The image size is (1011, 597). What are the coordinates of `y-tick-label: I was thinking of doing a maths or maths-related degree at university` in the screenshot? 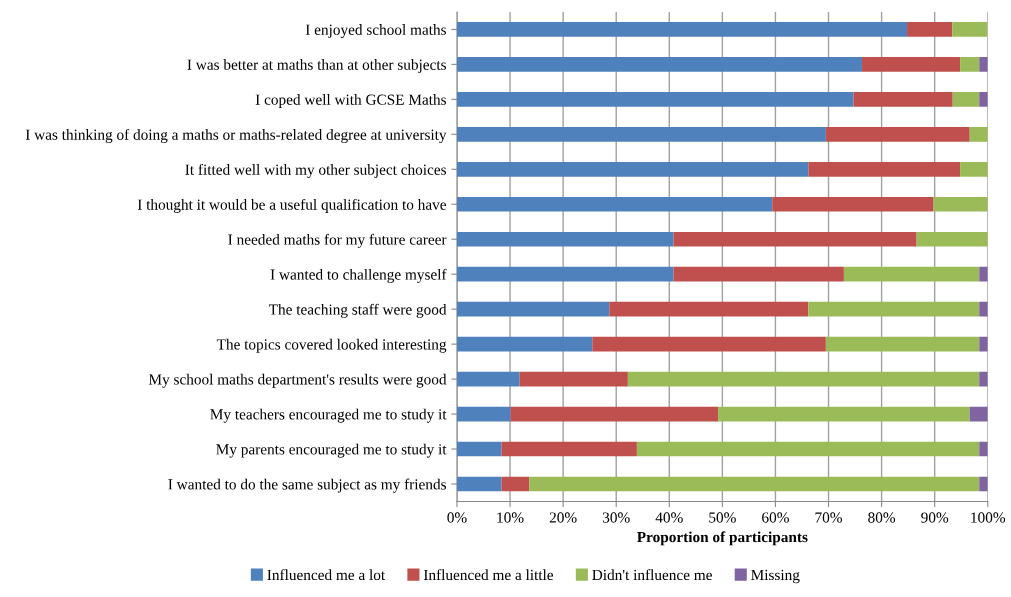 It's located at (236, 135).